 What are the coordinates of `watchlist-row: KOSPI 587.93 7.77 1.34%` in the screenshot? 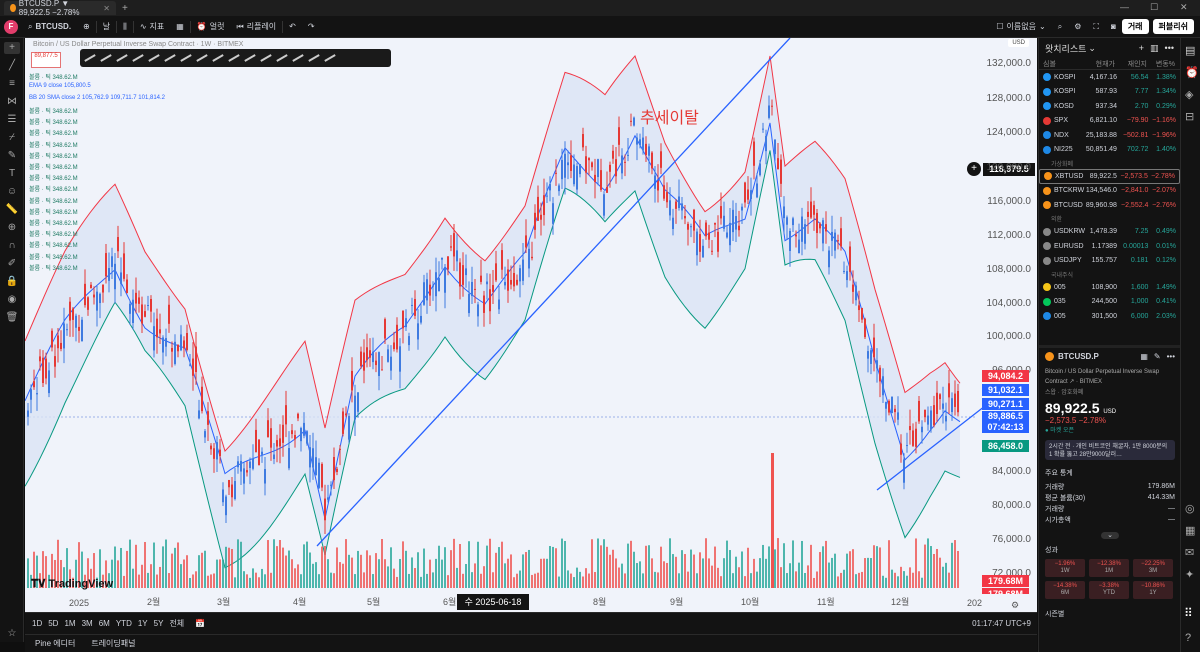 It's located at (1109, 92).